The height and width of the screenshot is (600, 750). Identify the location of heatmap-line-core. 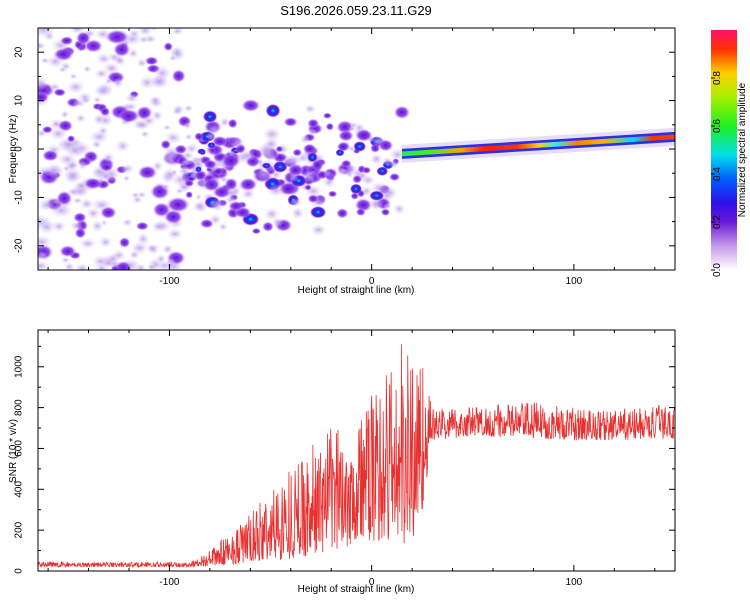
(538, 145).